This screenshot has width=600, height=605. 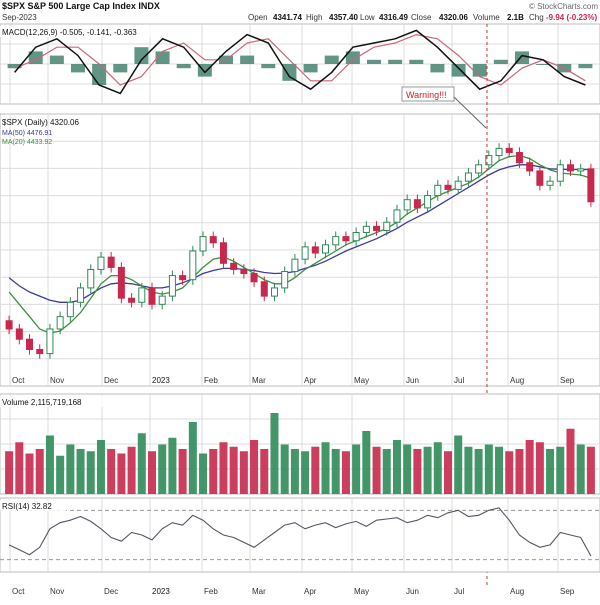 What do you see at coordinates (421, 17) in the screenshot?
I see `close-label: Close` at bounding box center [421, 17].